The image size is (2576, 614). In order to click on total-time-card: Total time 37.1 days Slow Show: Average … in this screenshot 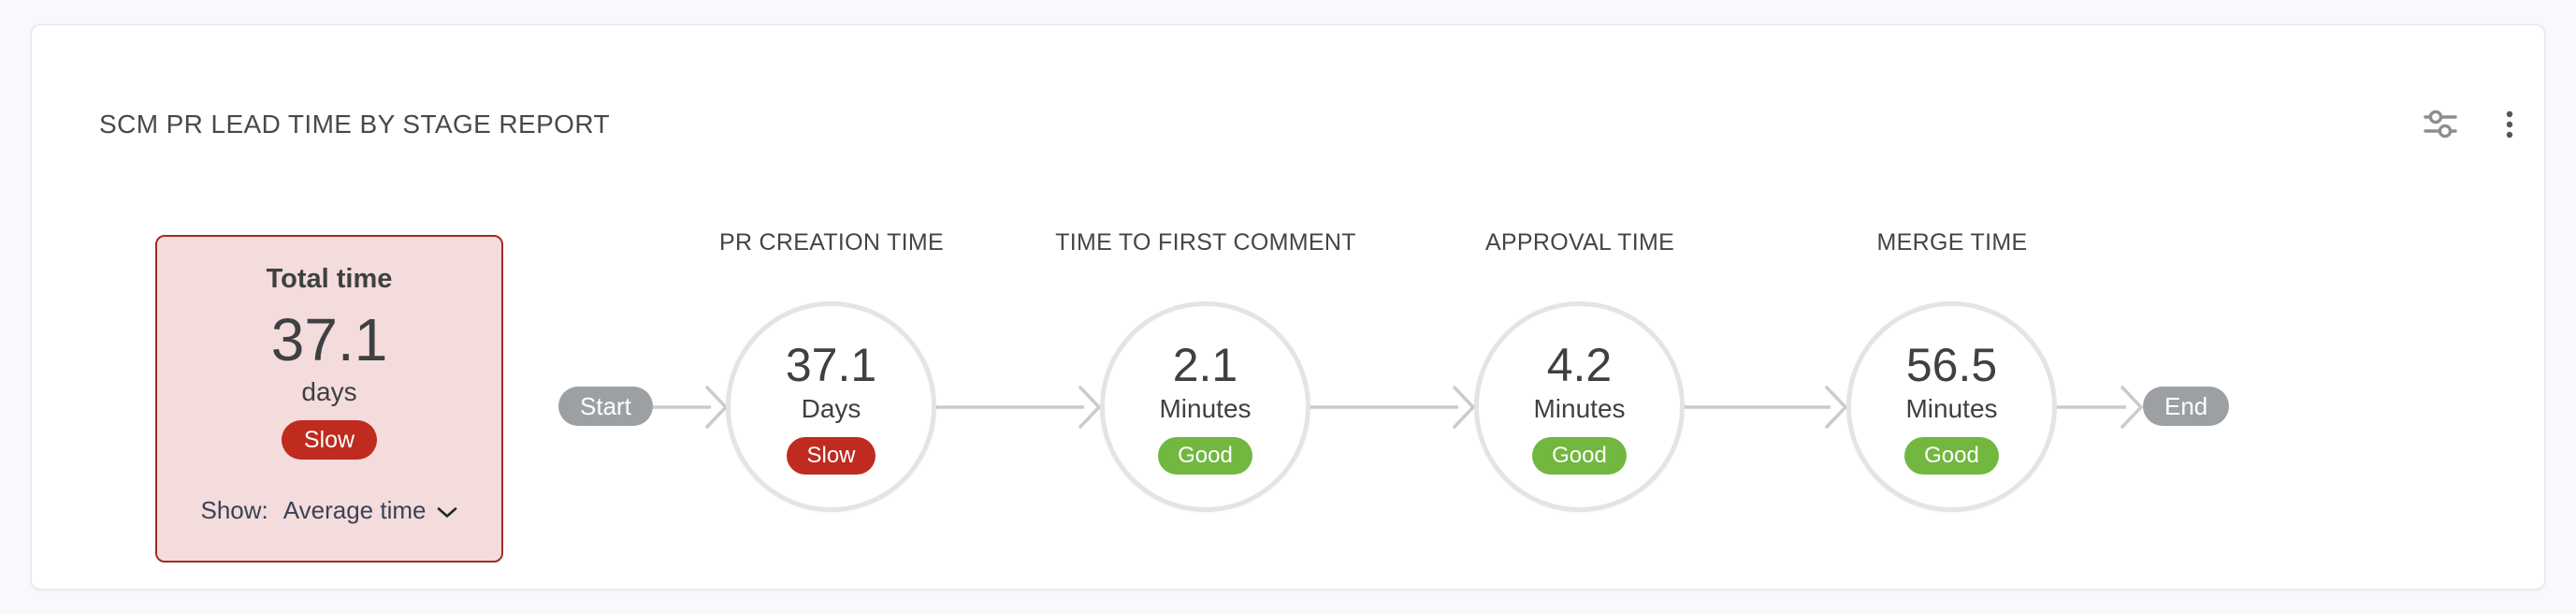, I will do `click(329, 399)`.